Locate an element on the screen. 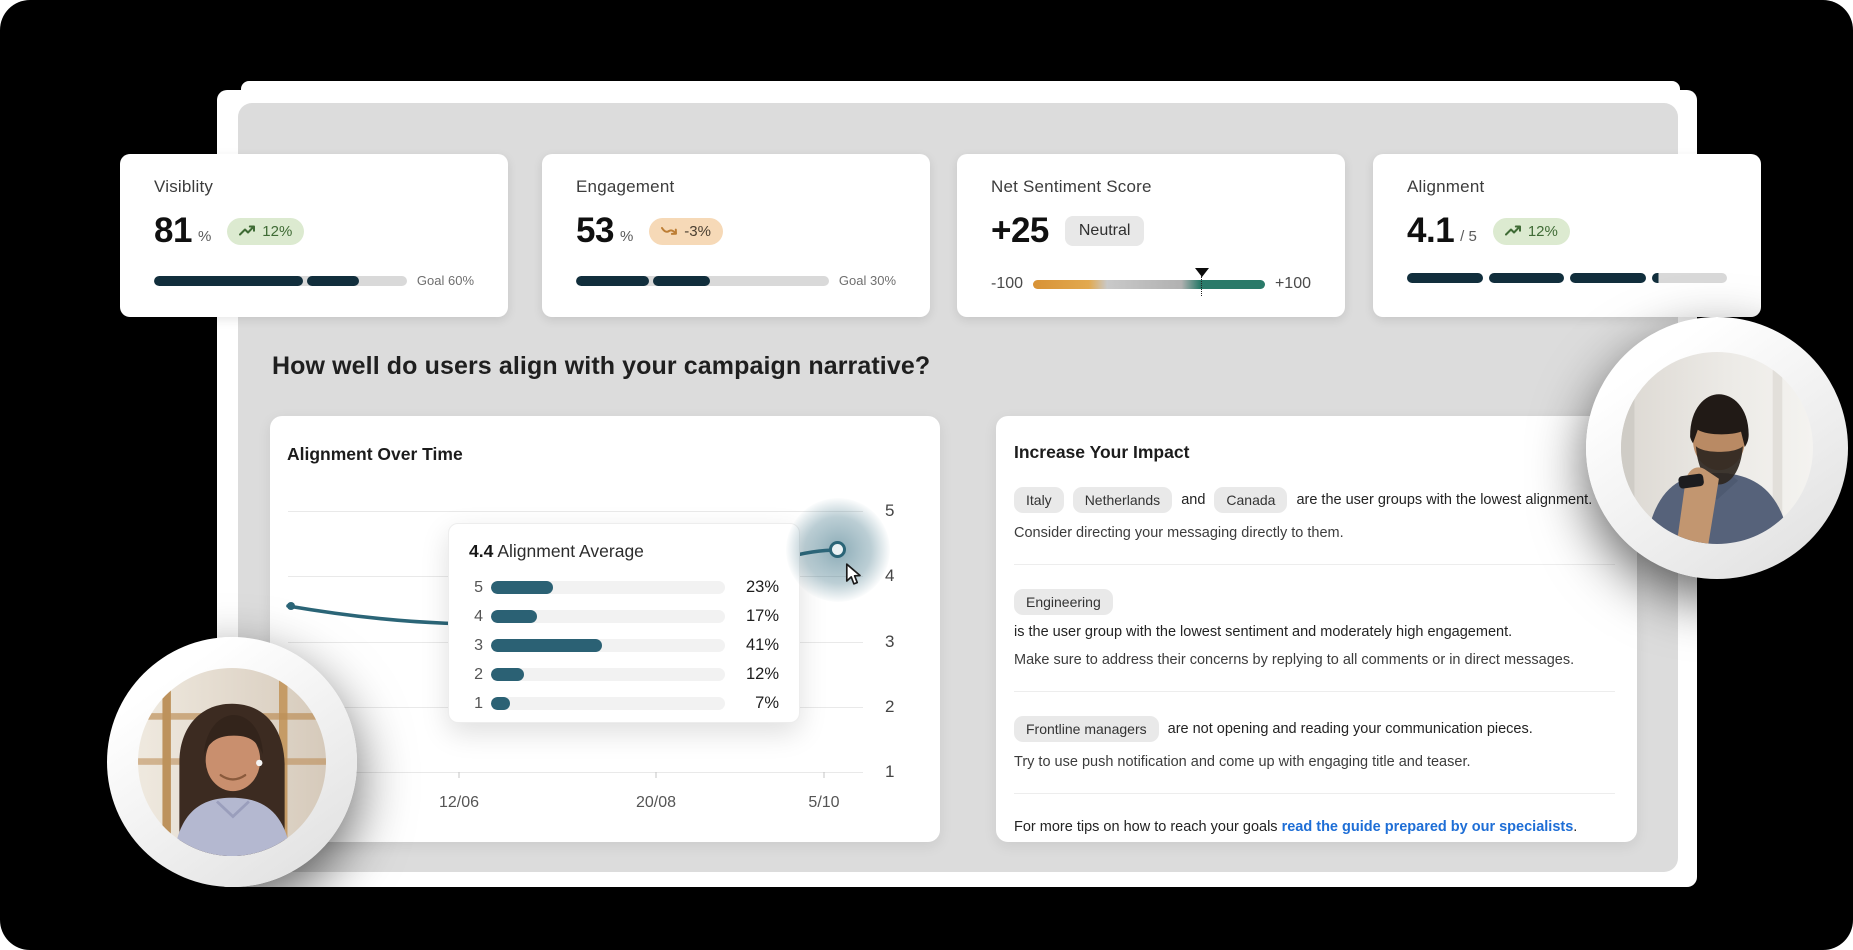 Image resolution: width=1853 pixels, height=950 pixels. tooltip-label: Alignment Average is located at coordinates (570, 551).